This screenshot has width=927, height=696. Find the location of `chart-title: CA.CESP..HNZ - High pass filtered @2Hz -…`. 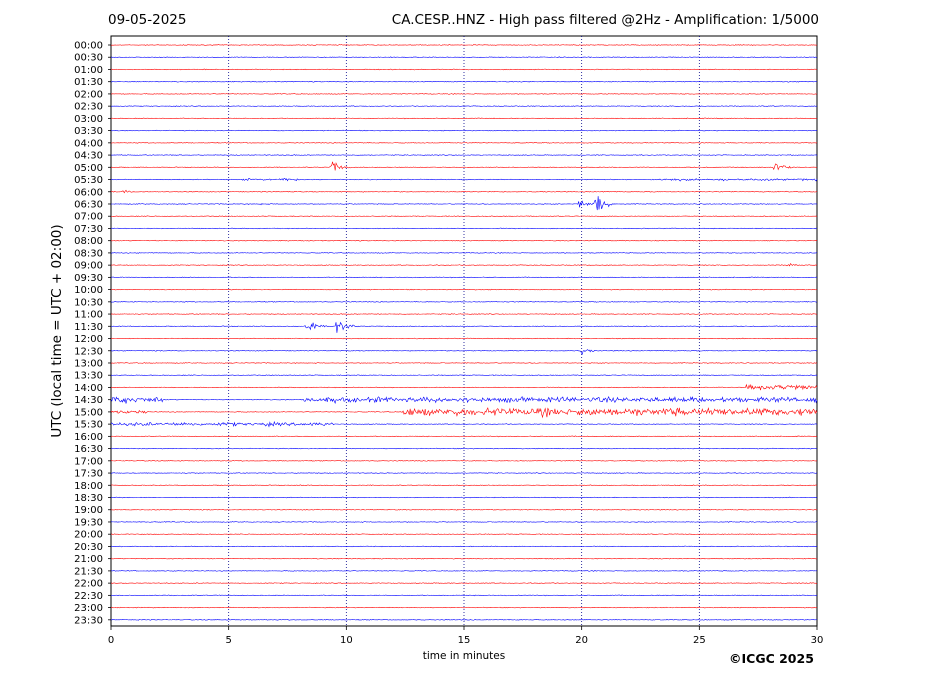

chart-title: CA.CESP..HNZ - High pass filtered @2Hz -… is located at coordinates (605, 20).